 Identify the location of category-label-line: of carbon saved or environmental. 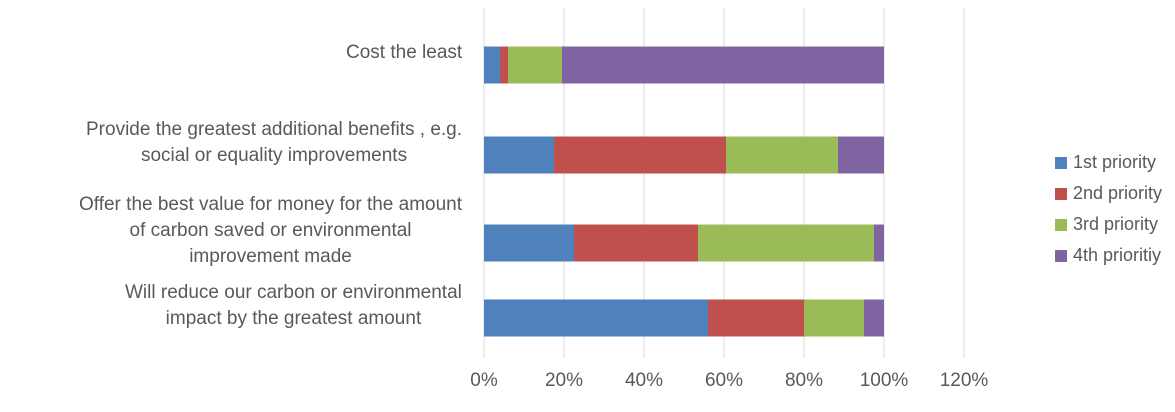
(270, 230).